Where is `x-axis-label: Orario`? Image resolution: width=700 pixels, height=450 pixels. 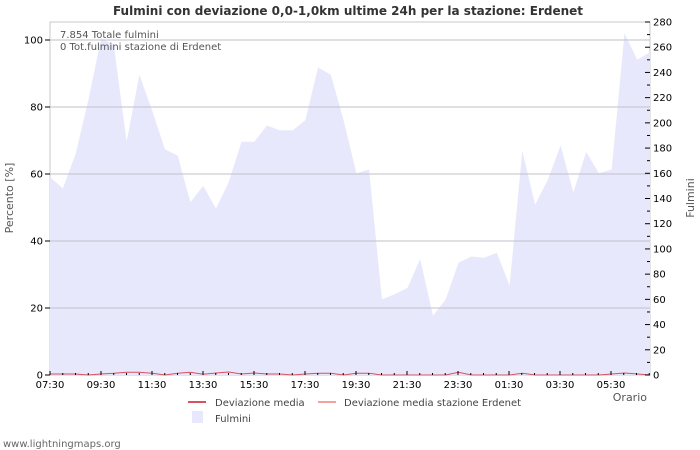
x-axis-label: Orario is located at coordinates (630, 397).